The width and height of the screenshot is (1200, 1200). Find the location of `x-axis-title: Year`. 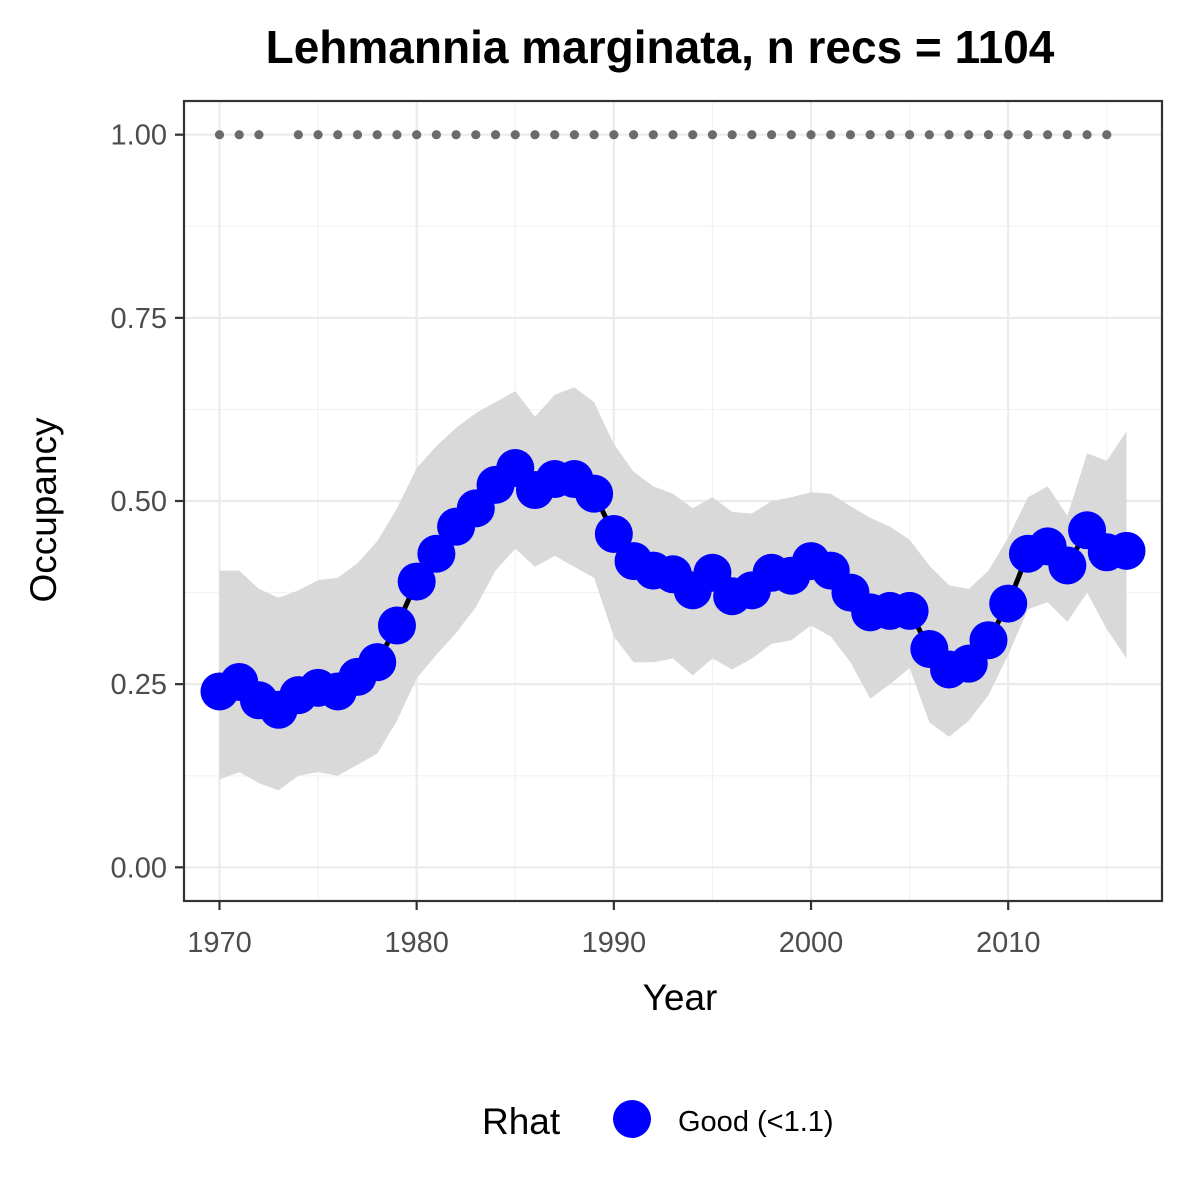

x-axis-title: Year is located at coordinates (680, 997).